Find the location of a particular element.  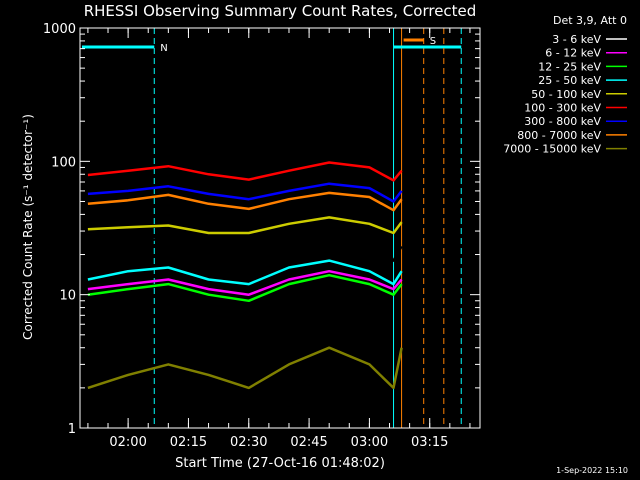

footer-date: 1-Sep-2022 15:10 is located at coordinates (592, 470).